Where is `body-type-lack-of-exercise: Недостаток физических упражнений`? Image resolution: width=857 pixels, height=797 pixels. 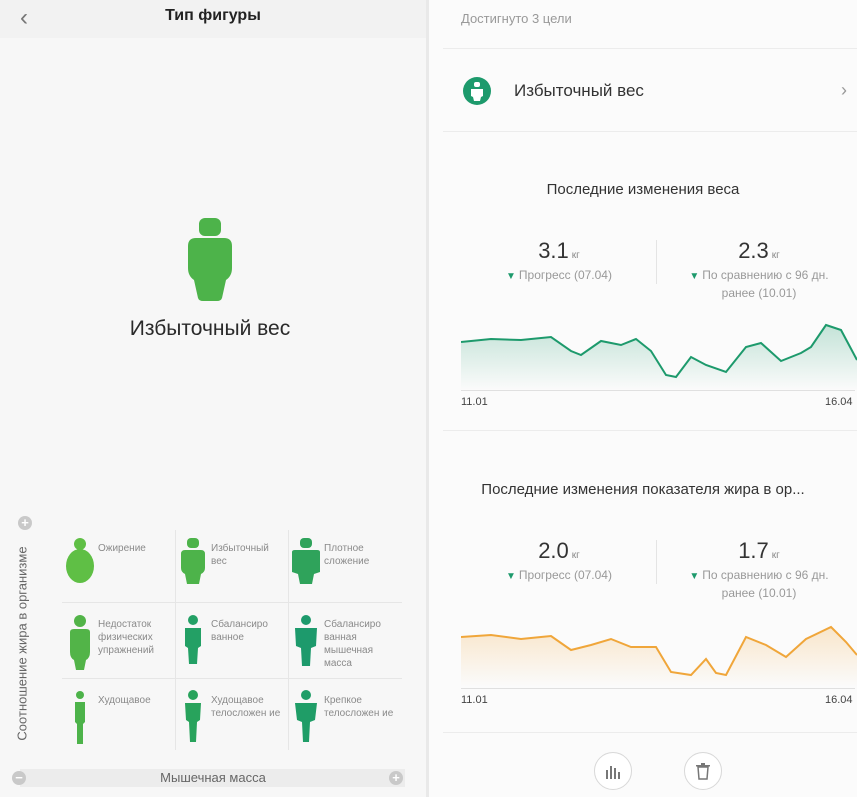 body-type-lack-of-exercise: Недостаток физических упражнений is located at coordinates (118, 642).